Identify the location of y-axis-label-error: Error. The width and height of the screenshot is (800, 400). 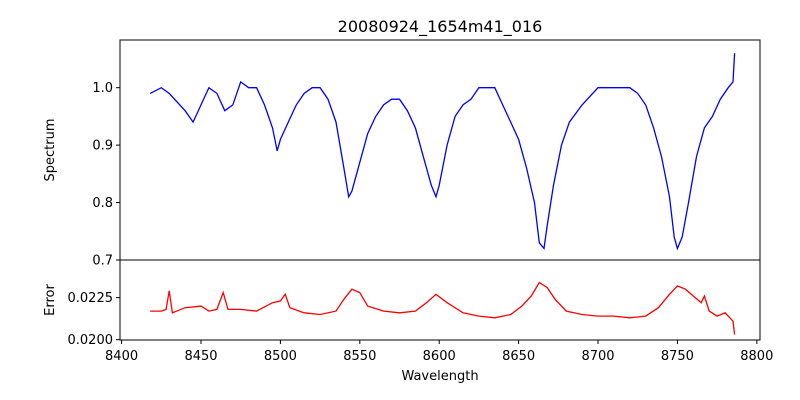
(50, 300).